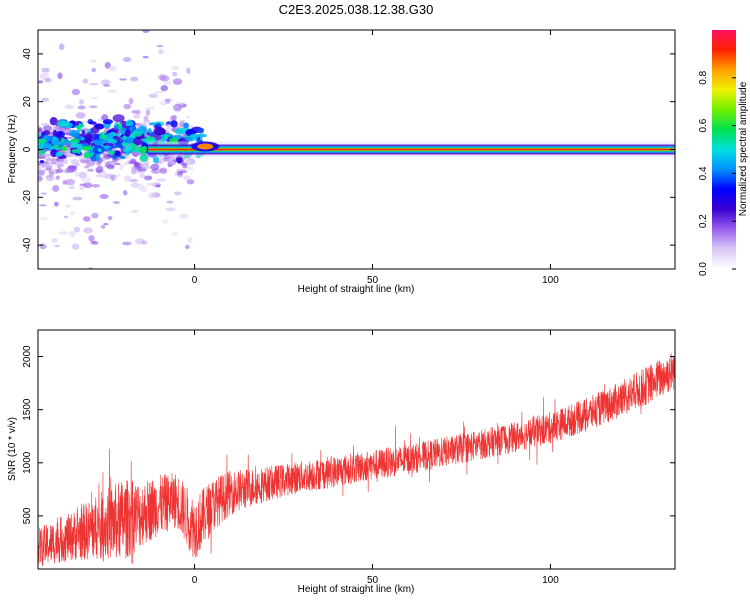 The width and height of the screenshot is (750, 600). I want to click on y-tick-label: -40, so click(27, 244).